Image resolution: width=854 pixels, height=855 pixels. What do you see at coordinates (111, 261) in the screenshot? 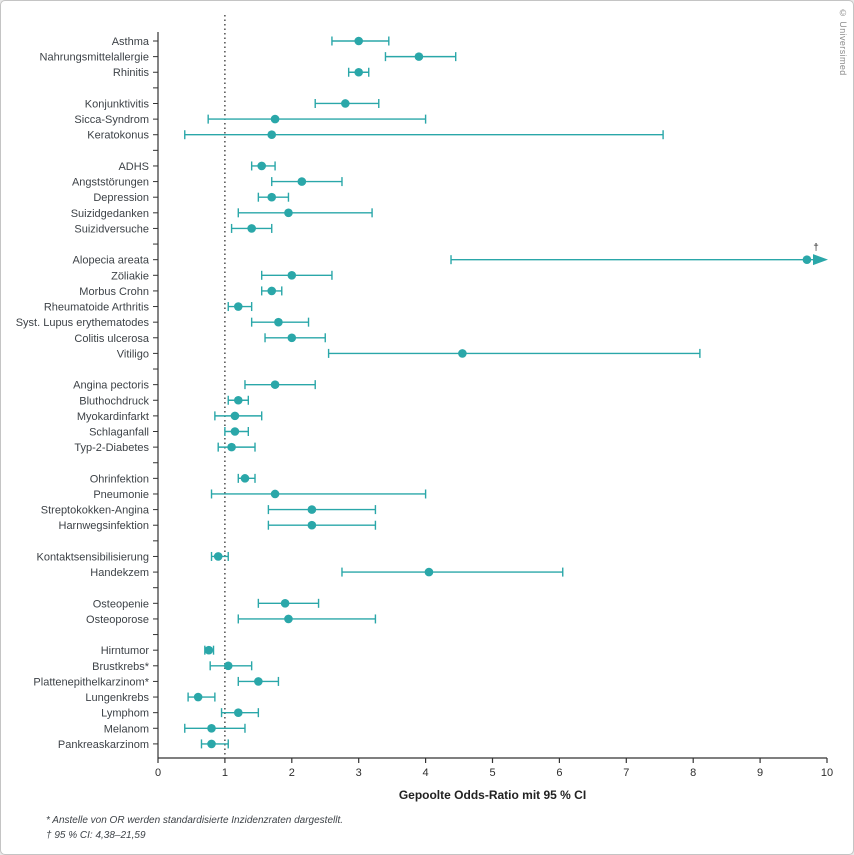
I see `row-label: Alopecia areata` at bounding box center [111, 261].